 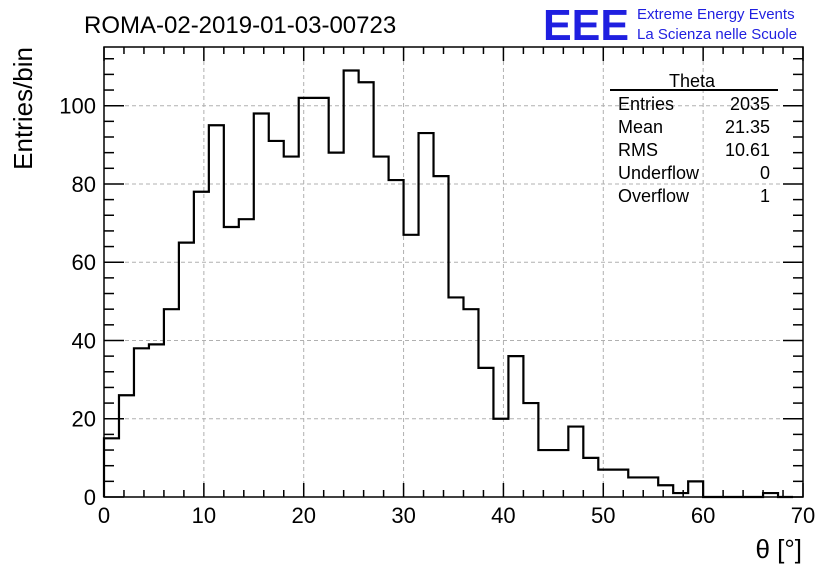 What do you see at coordinates (84, 262) in the screenshot?
I see `y-tick-label: 60` at bounding box center [84, 262].